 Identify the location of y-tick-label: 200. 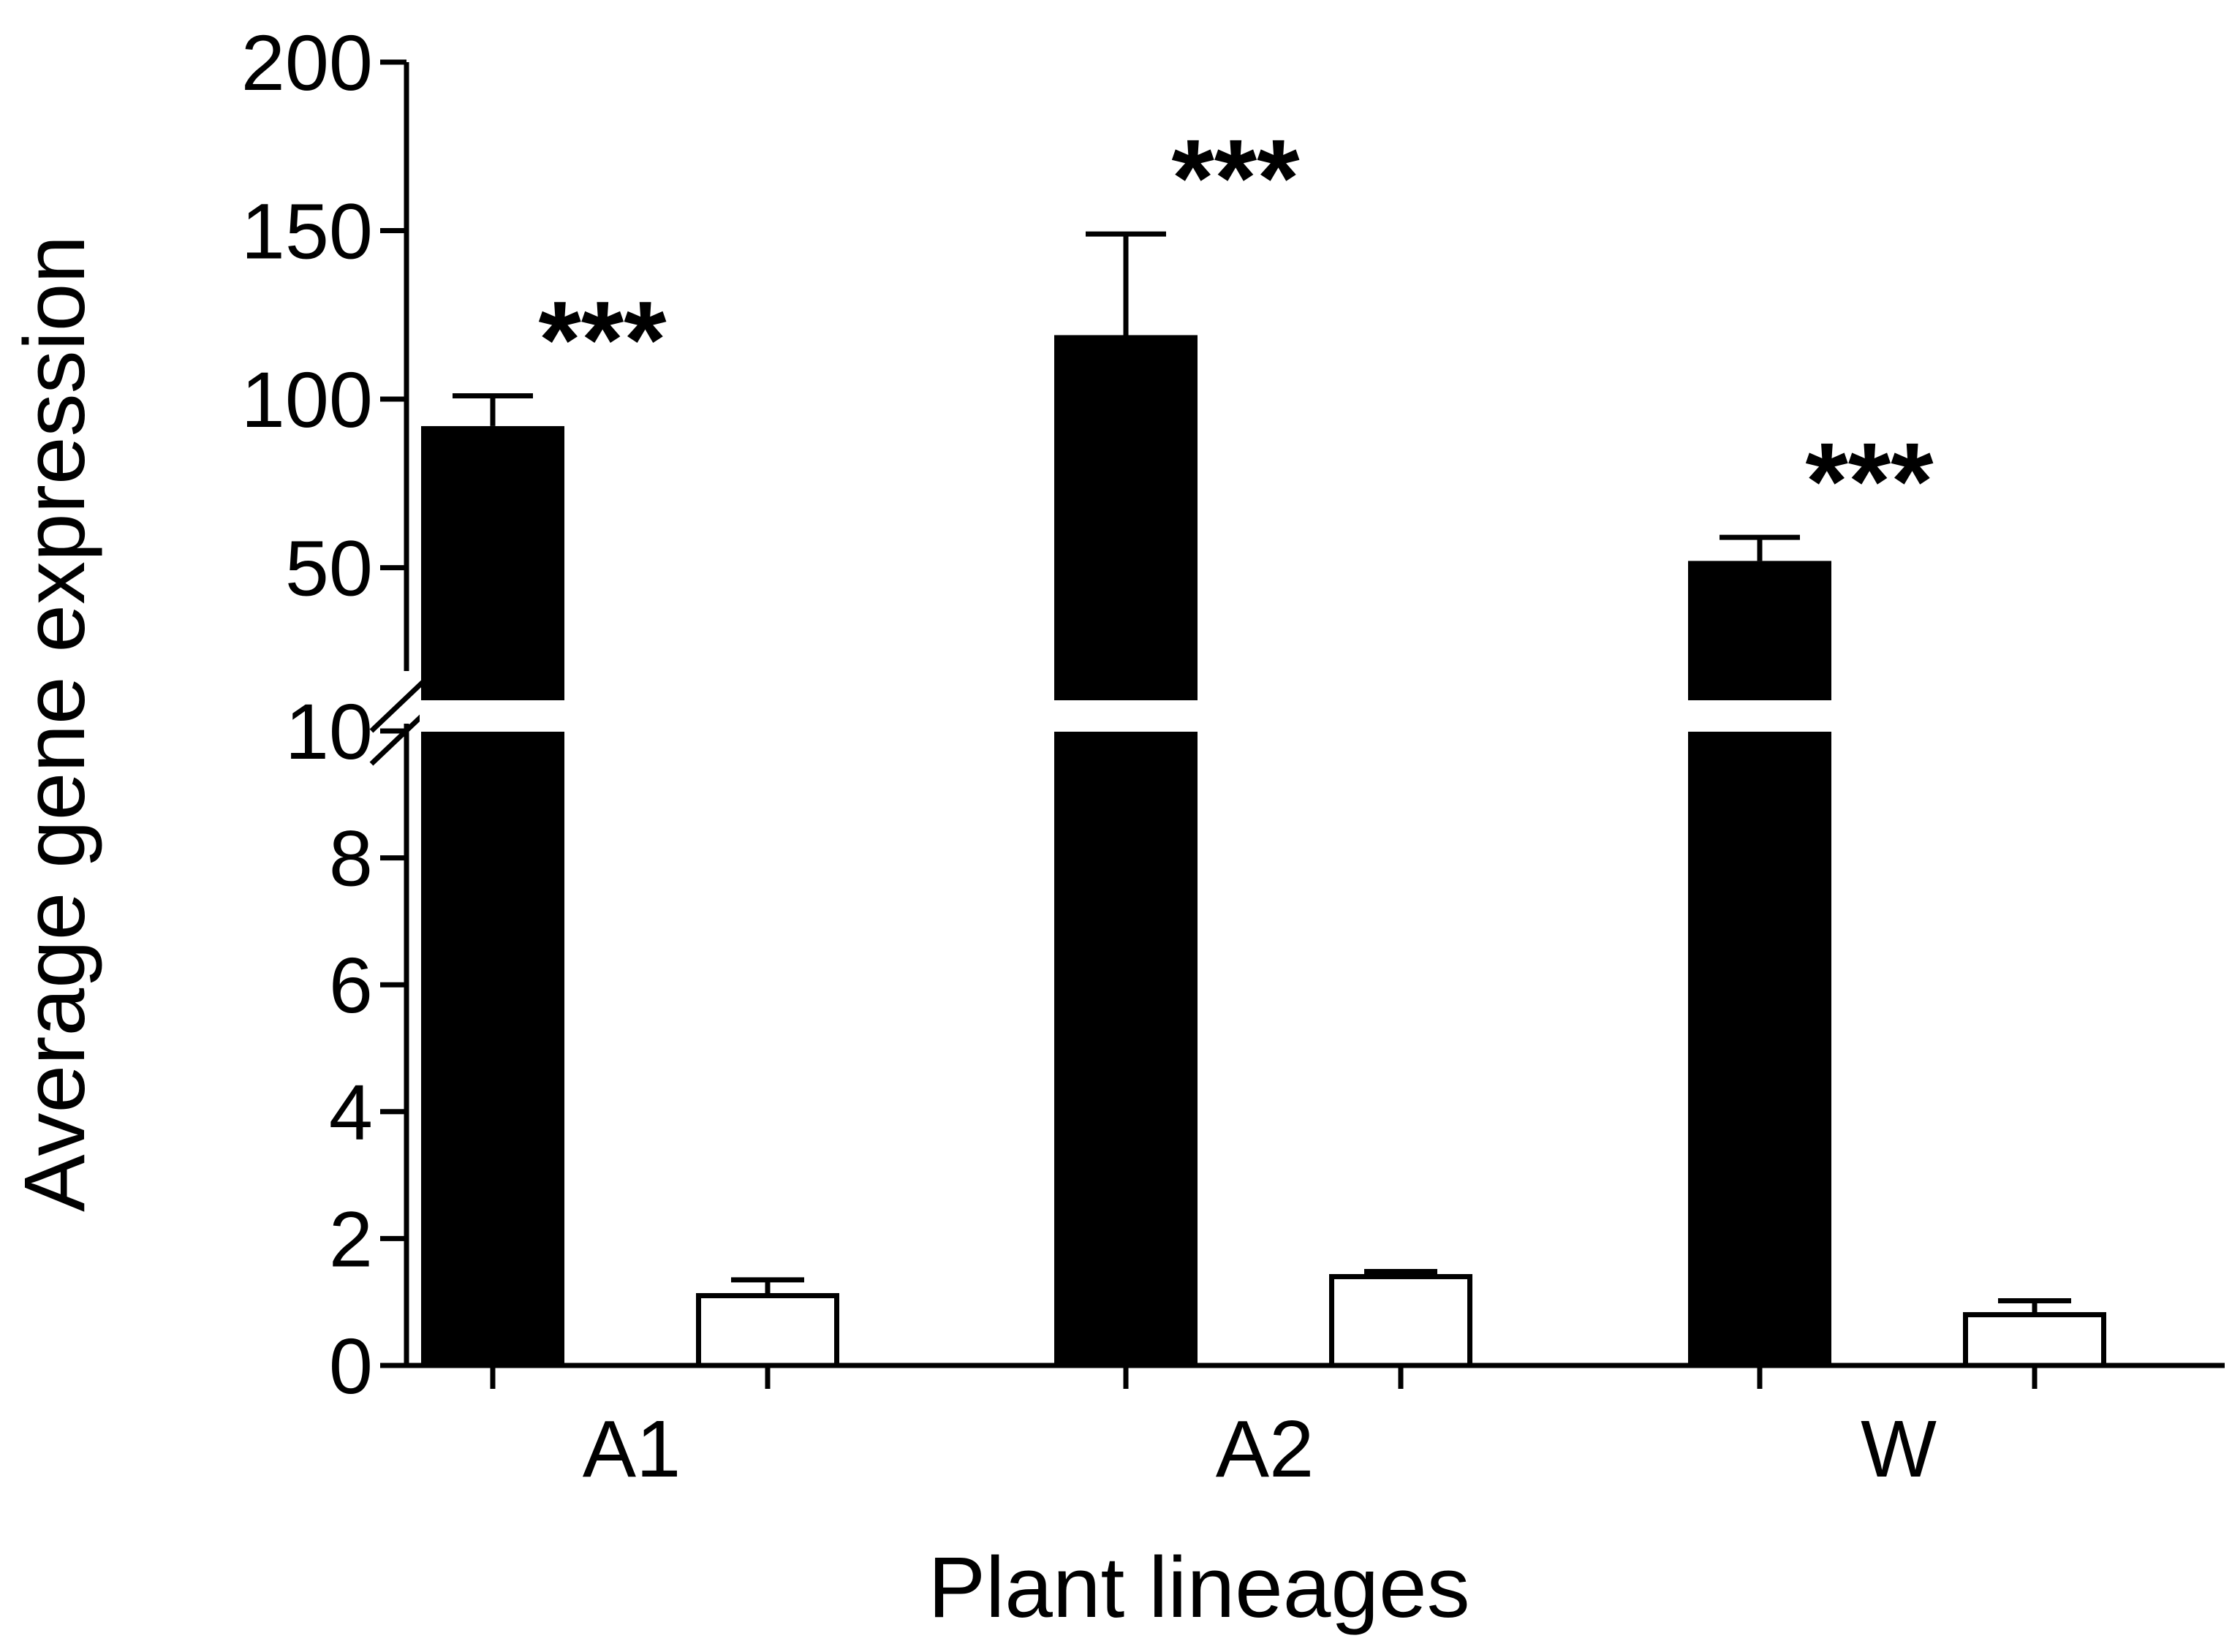
(307, 62).